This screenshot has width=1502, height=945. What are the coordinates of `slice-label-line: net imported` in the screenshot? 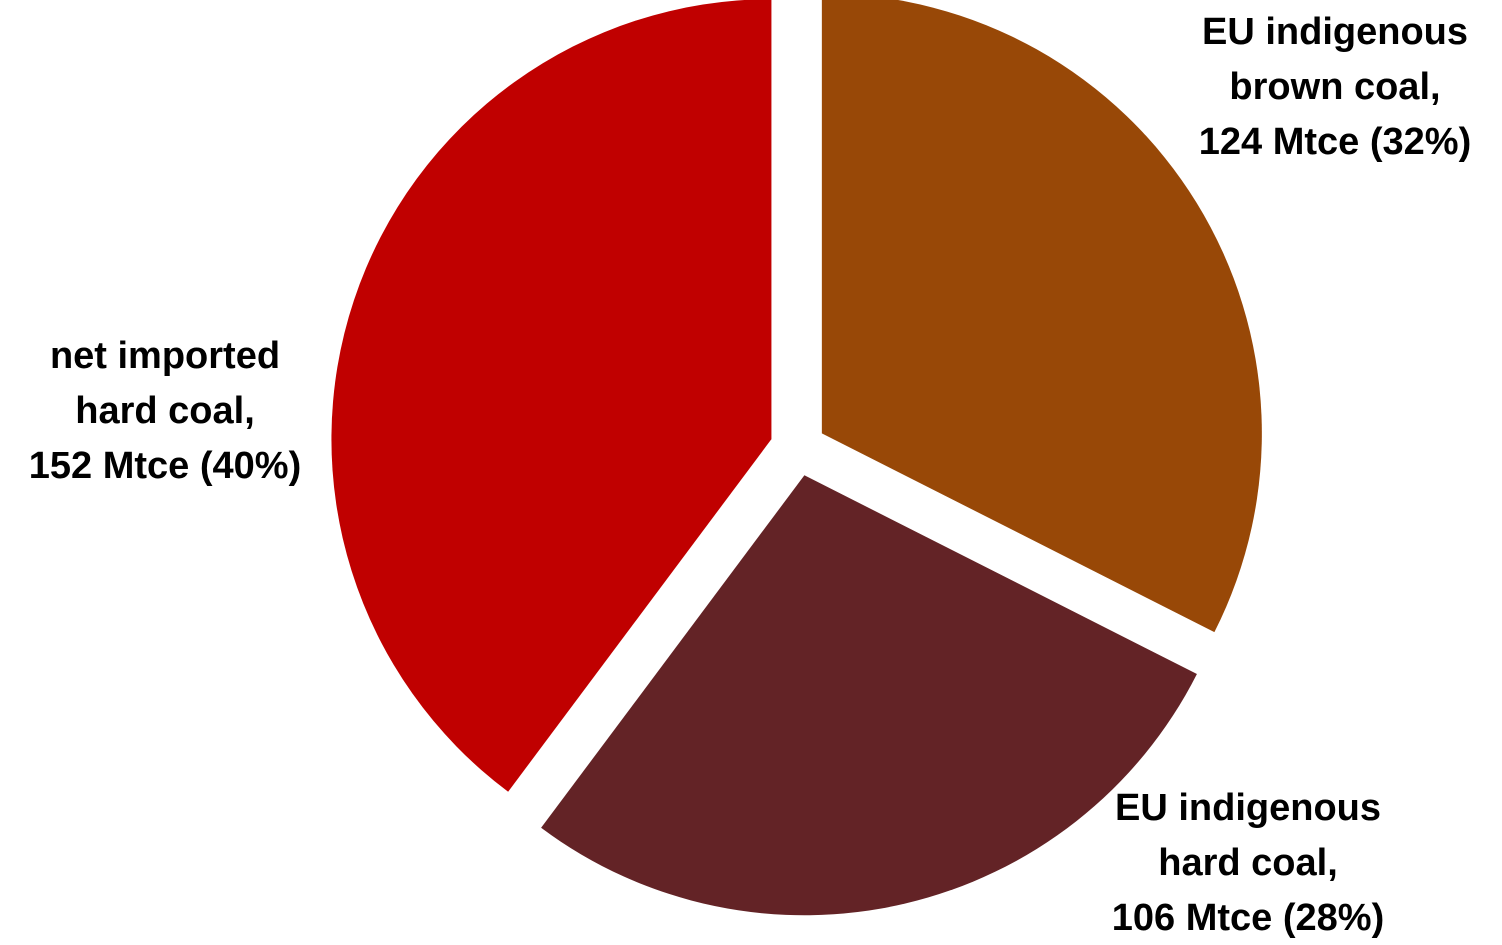 It's located at (165, 356).